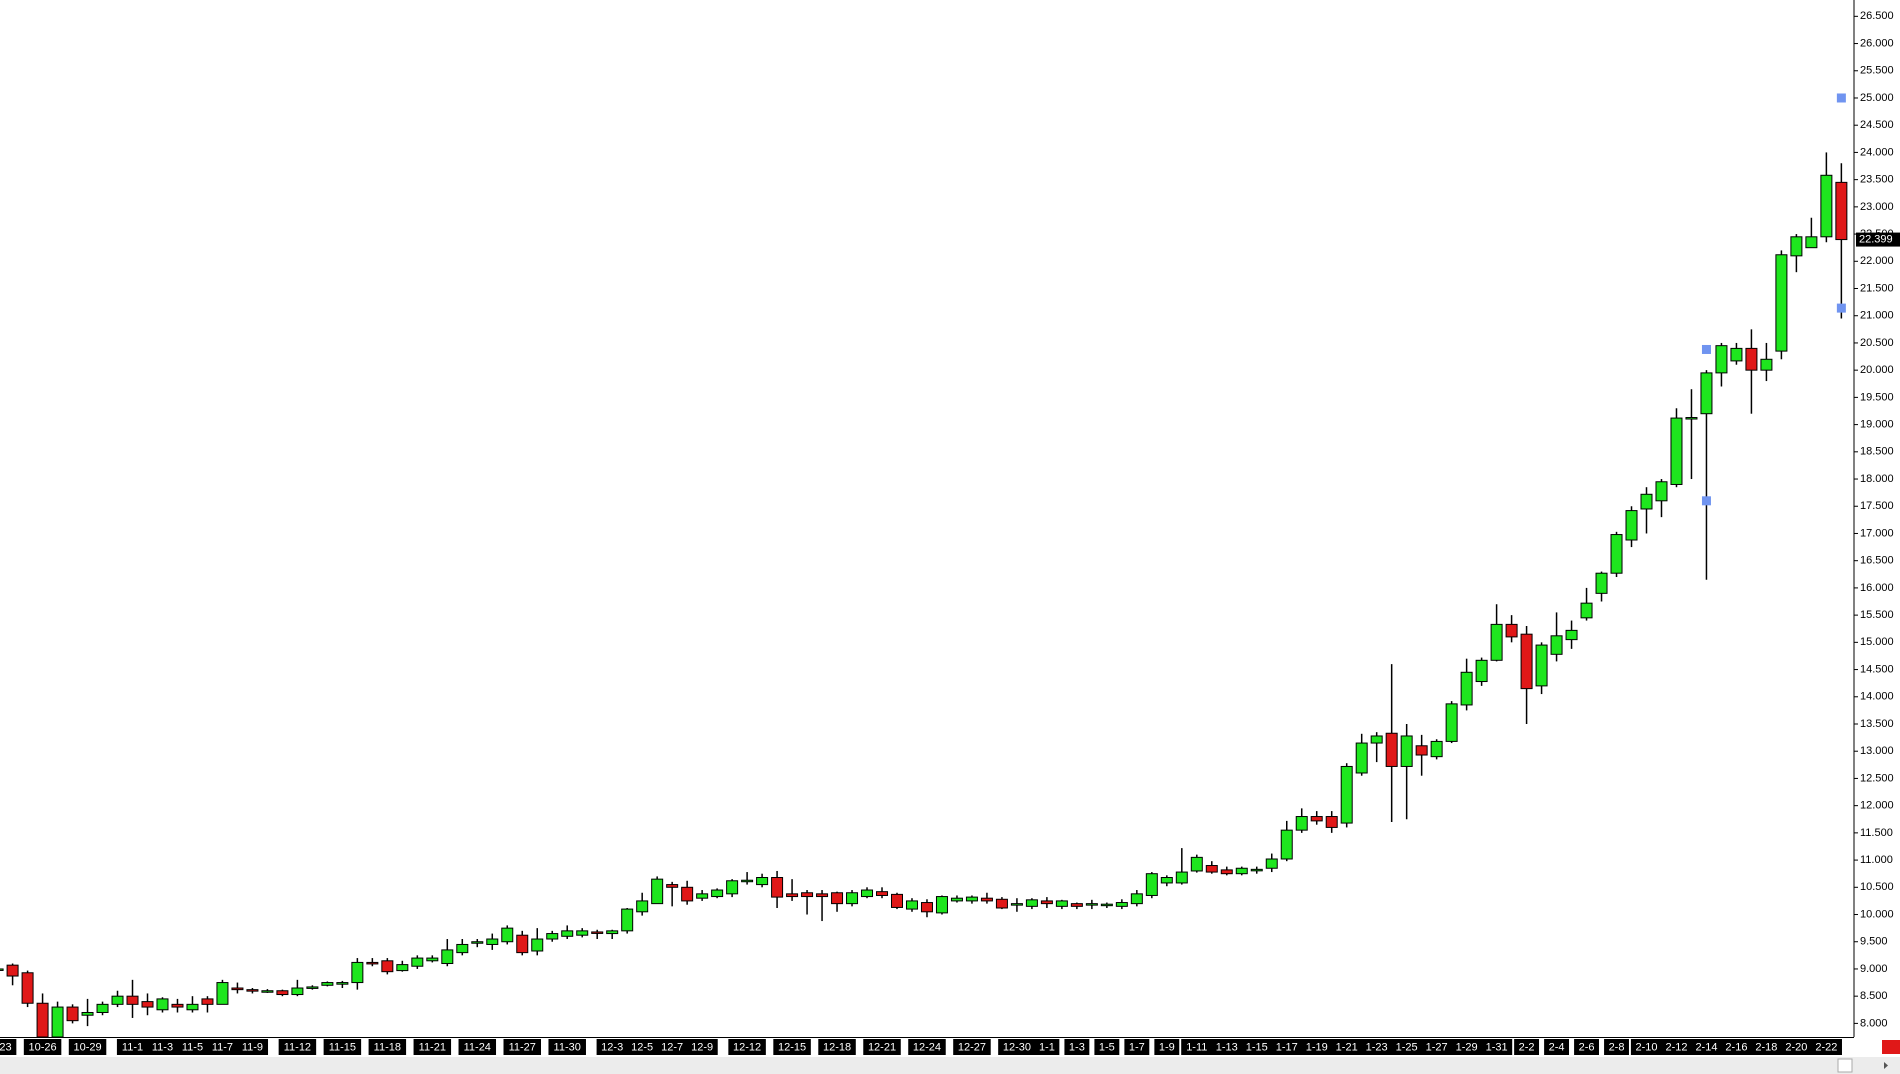 The image size is (1900, 1074). I want to click on x-tick-label: 1-13, so click(1227, 1047).